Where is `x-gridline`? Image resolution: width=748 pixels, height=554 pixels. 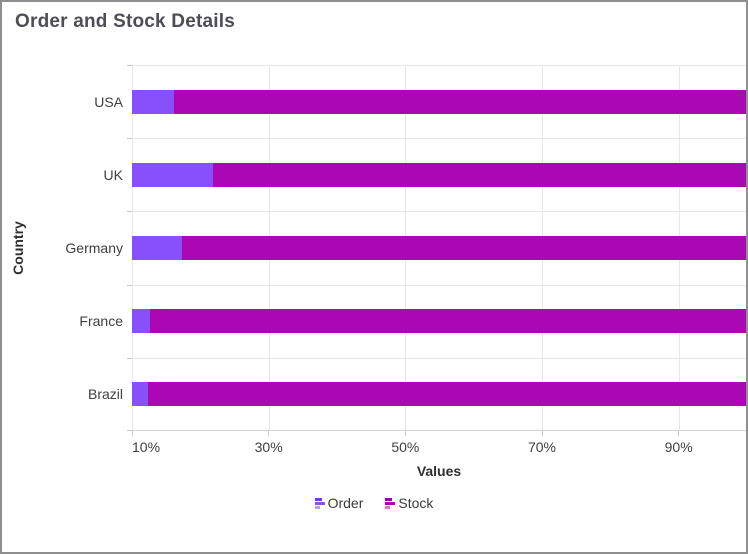
x-gridline is located at coordinates (746, 248).